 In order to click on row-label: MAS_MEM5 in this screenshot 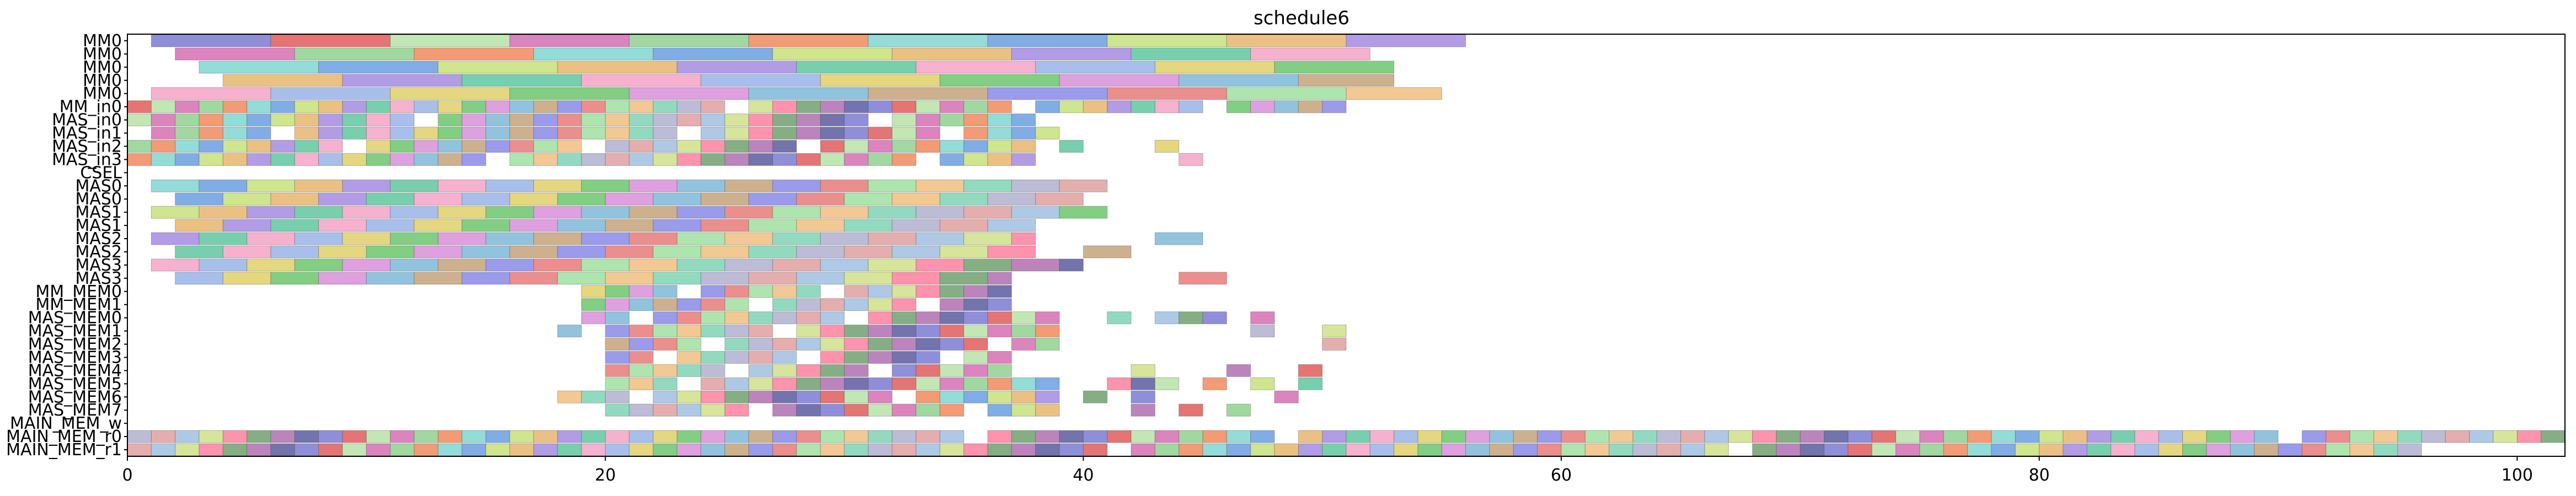, I will do `click(75, 383)`.